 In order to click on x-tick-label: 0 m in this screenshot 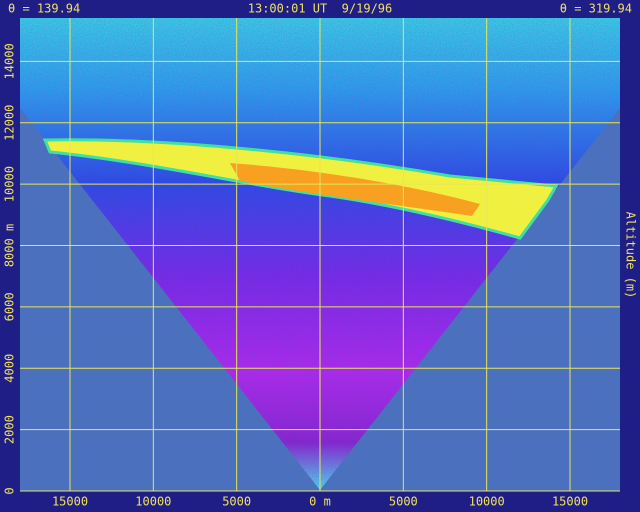, I will do `click(320, 502)`.